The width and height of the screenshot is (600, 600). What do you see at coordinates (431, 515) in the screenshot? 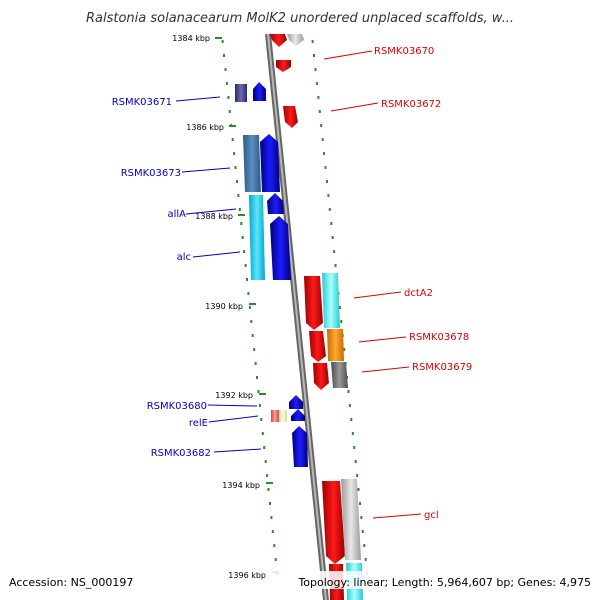
I see `gene-label: gcl` at bounding box center [431, 515].